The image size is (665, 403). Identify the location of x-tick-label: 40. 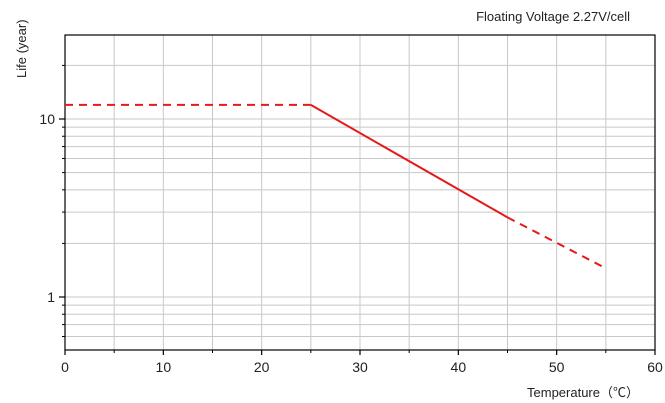
(459, 367).